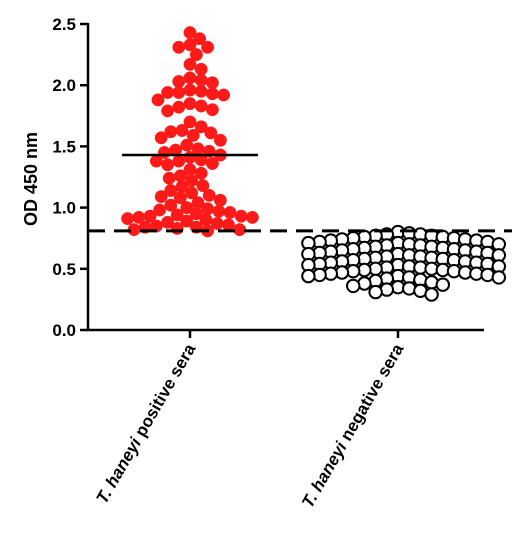 The width and height of the screenshot is (530, 550). What do you see at coordinates (64, 146) in the screenshot?
I see `y-tick-label: 1.5` at bounding box center [64, 146].